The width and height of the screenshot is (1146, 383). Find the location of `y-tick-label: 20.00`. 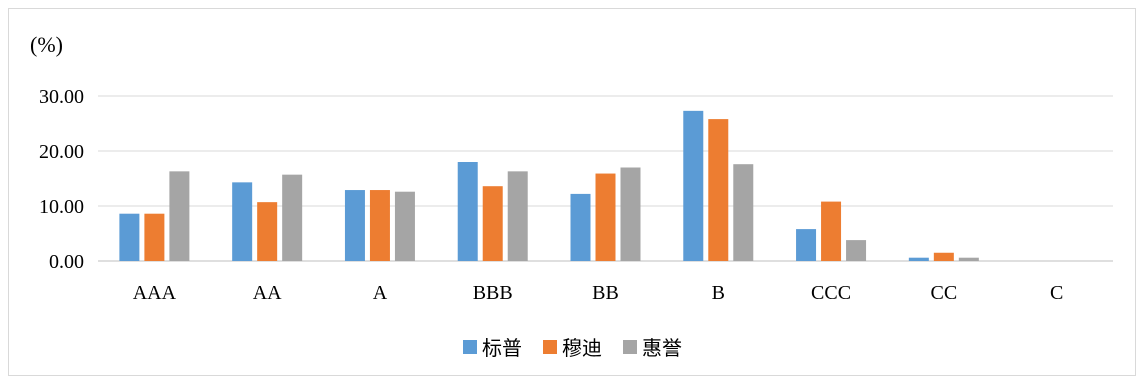

y-tick-label: 20.00 is located at coordinates (61, 152).